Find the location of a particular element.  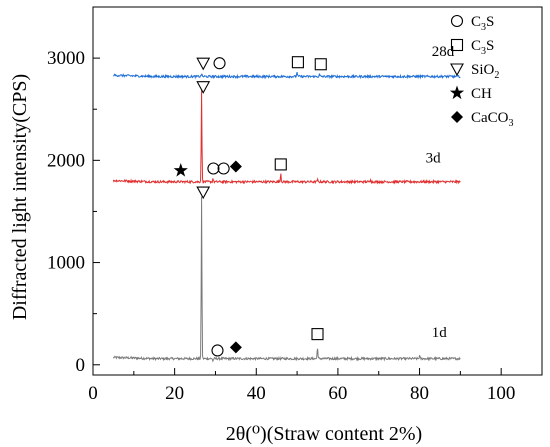

legend-entry-2: SiO2 is located at coordinates (485, 71).